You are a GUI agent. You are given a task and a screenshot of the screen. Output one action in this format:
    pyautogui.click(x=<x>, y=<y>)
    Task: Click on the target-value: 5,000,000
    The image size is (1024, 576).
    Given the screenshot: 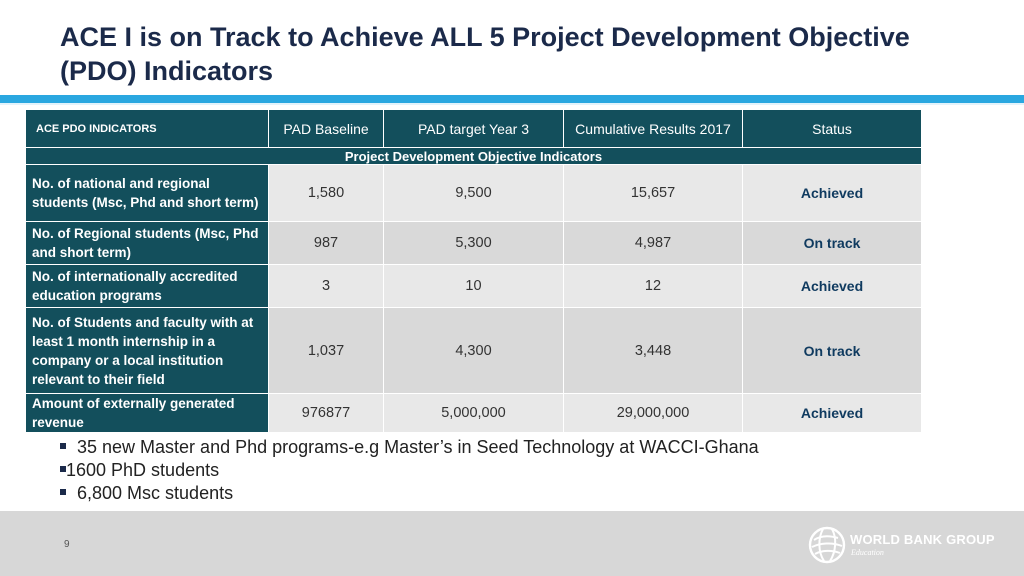 What is the action you would take?
    pyautogui.click(x=473, y=413)
    